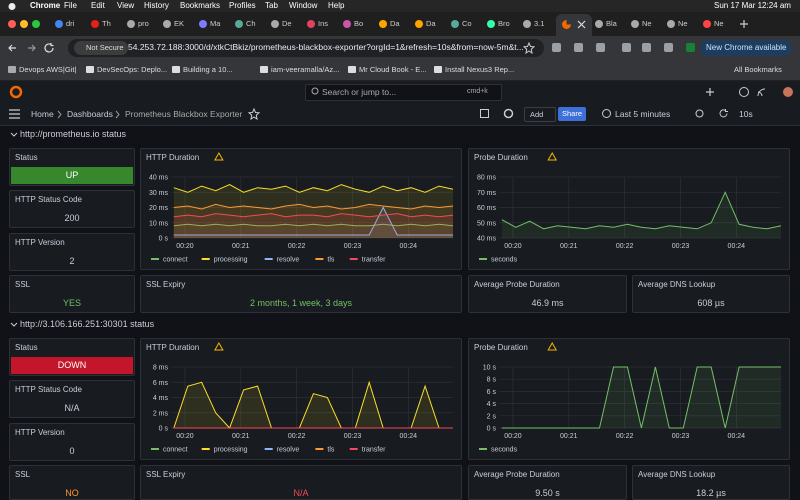  I want to click on menu-item: Bookmarks, so click(200, 5).